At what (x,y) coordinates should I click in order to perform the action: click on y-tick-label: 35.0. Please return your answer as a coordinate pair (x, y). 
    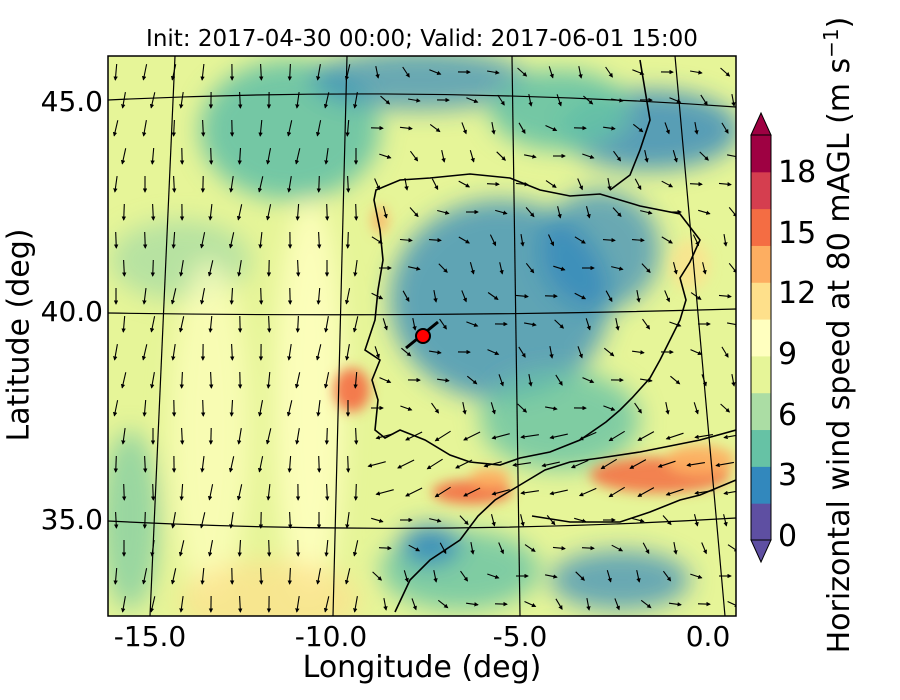
    Looking at the image, I should click on (71, 519).